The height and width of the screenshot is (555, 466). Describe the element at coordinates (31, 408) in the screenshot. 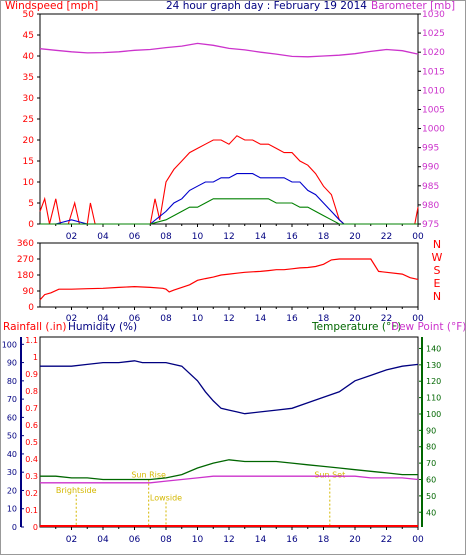

I see `rainfall-tick-label: 0.7` at that location.